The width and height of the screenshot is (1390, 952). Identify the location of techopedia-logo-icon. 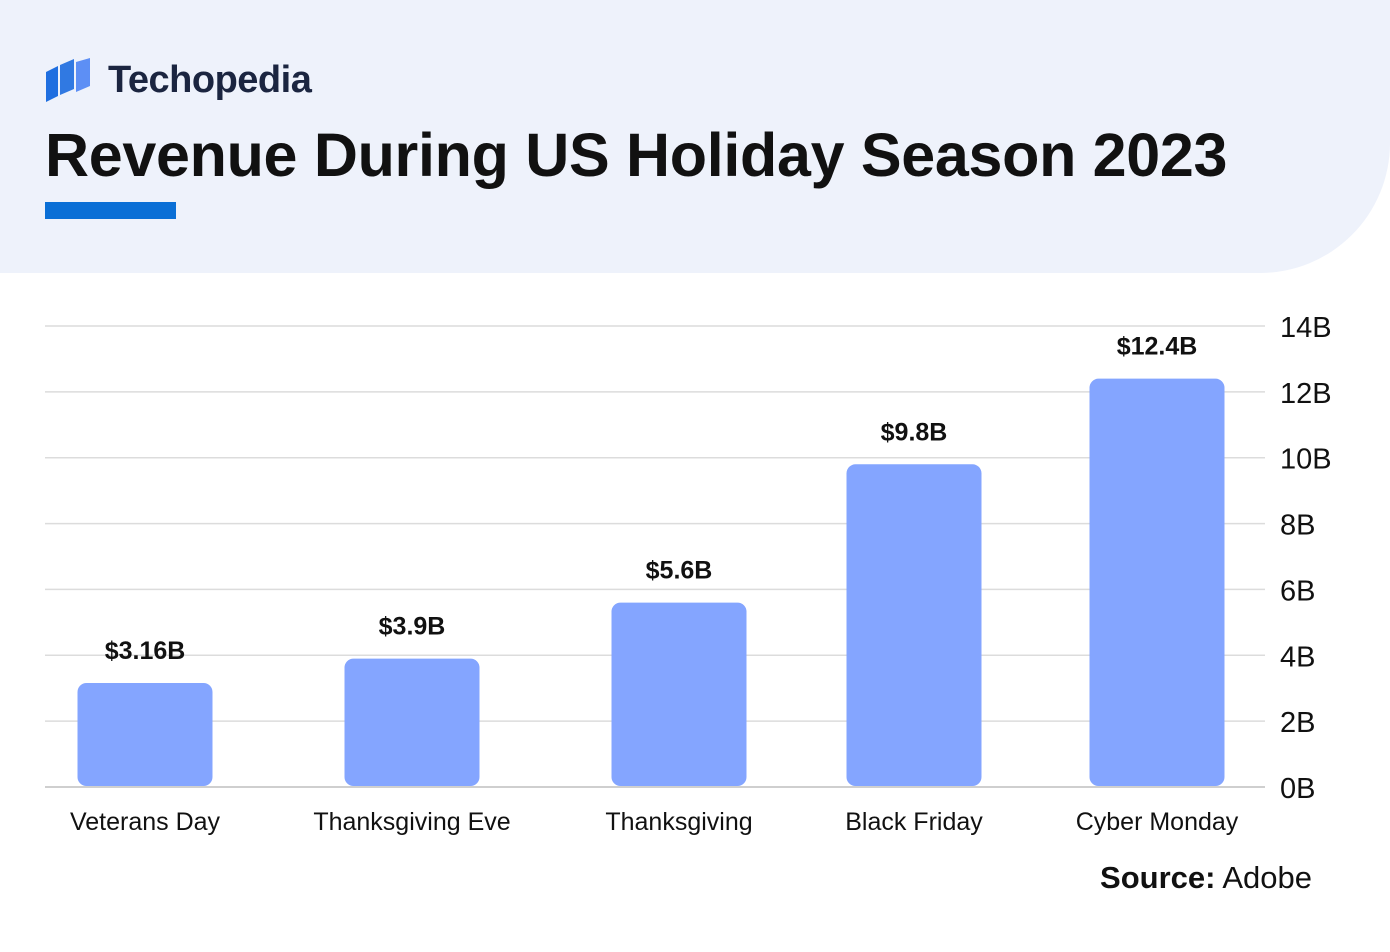
(68, 80).